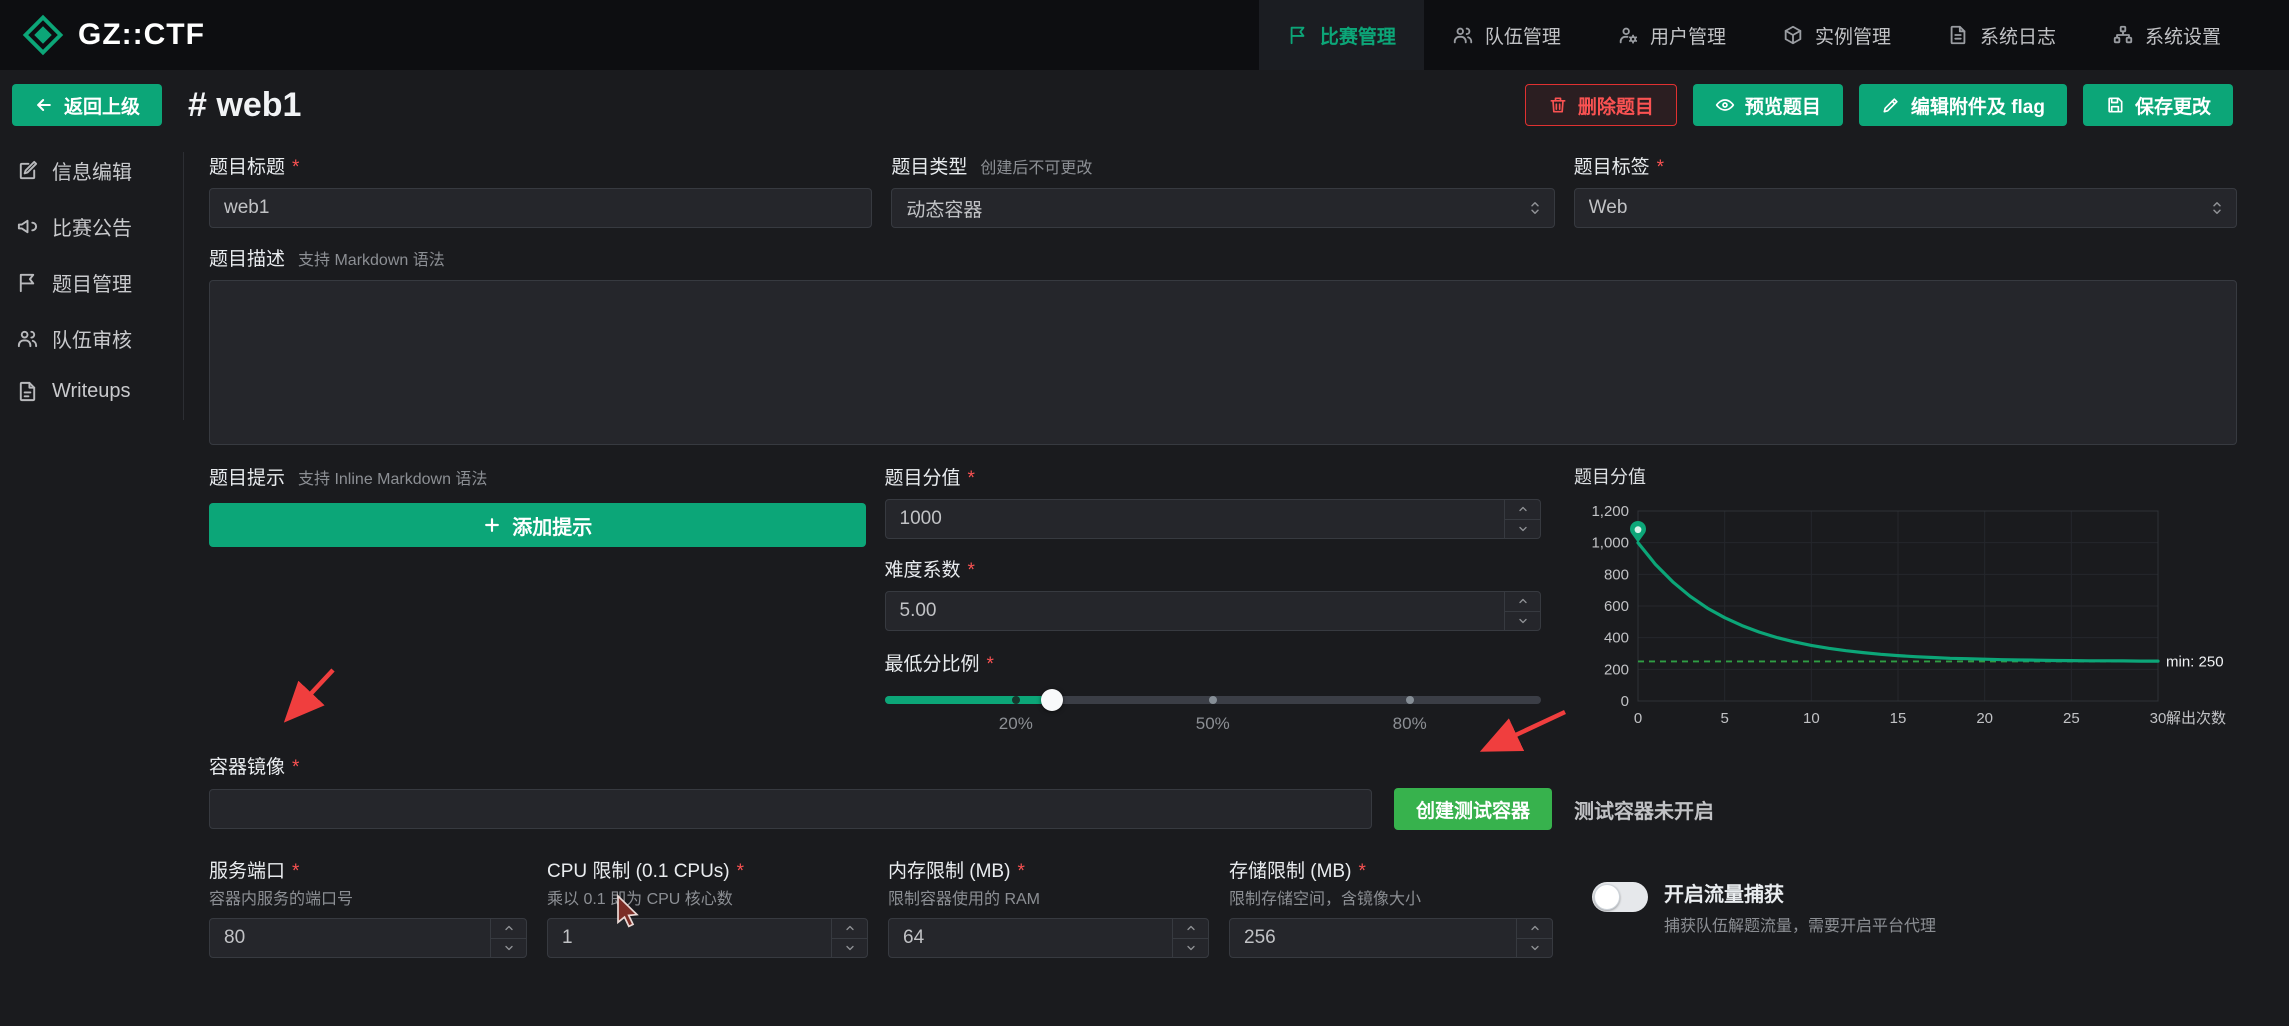 Image resolution: width=2289 pixels, height=1026 pixels. What do you see at coordinates (1811, 718) in the screenshot?
I see `svg-text: 10` at bounding box center [1811, 718].